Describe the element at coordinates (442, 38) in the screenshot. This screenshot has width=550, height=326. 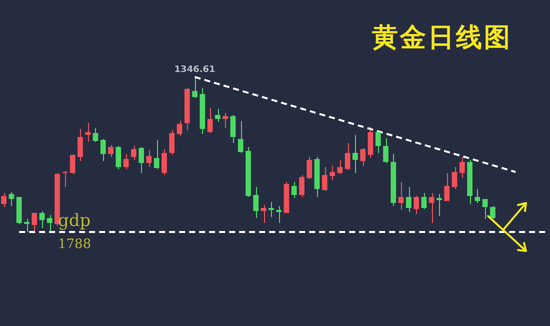
I see `chart-title: 黄金日线图` at that location.